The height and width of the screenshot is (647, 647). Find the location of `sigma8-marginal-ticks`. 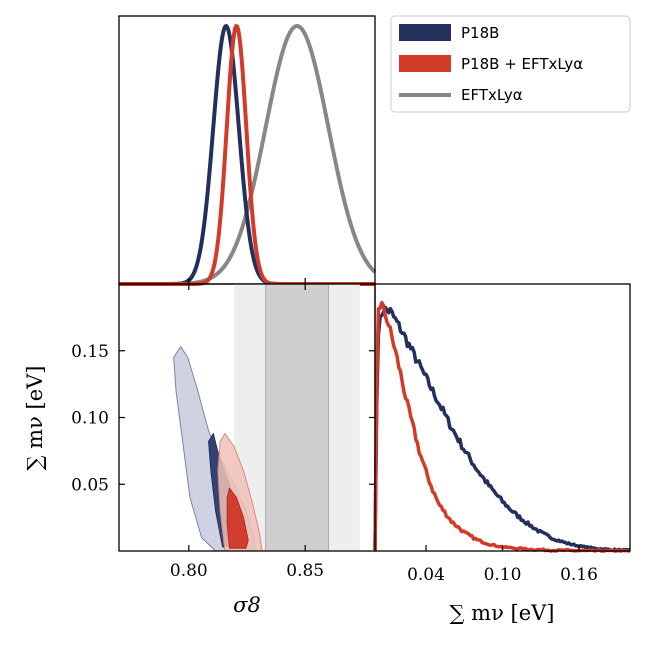

sigma8-marginal-ticks is located at coordinates (247, 281).